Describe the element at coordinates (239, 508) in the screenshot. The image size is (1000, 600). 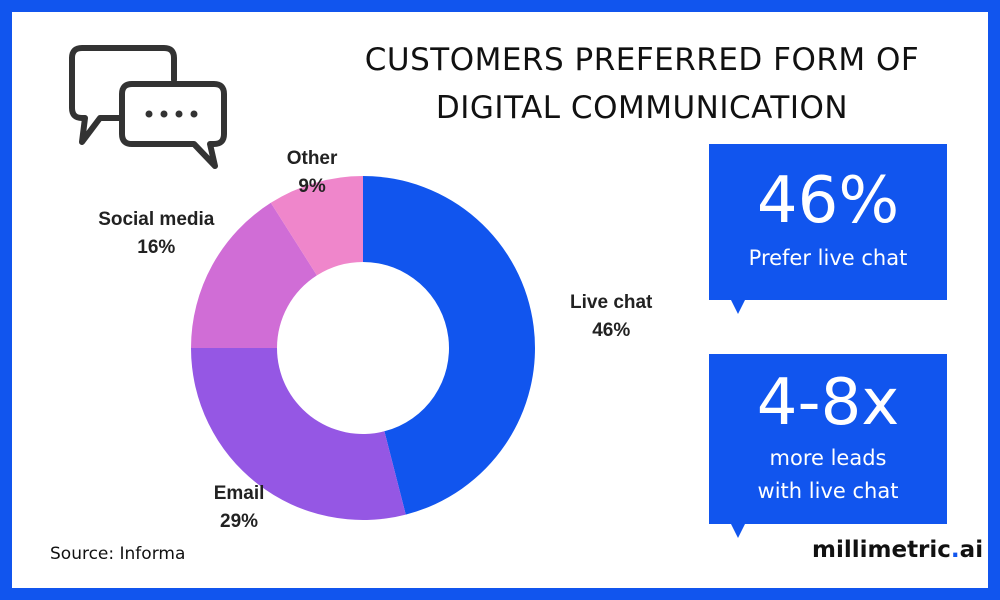
I see `slice-label-email: Email 29%` at that location.